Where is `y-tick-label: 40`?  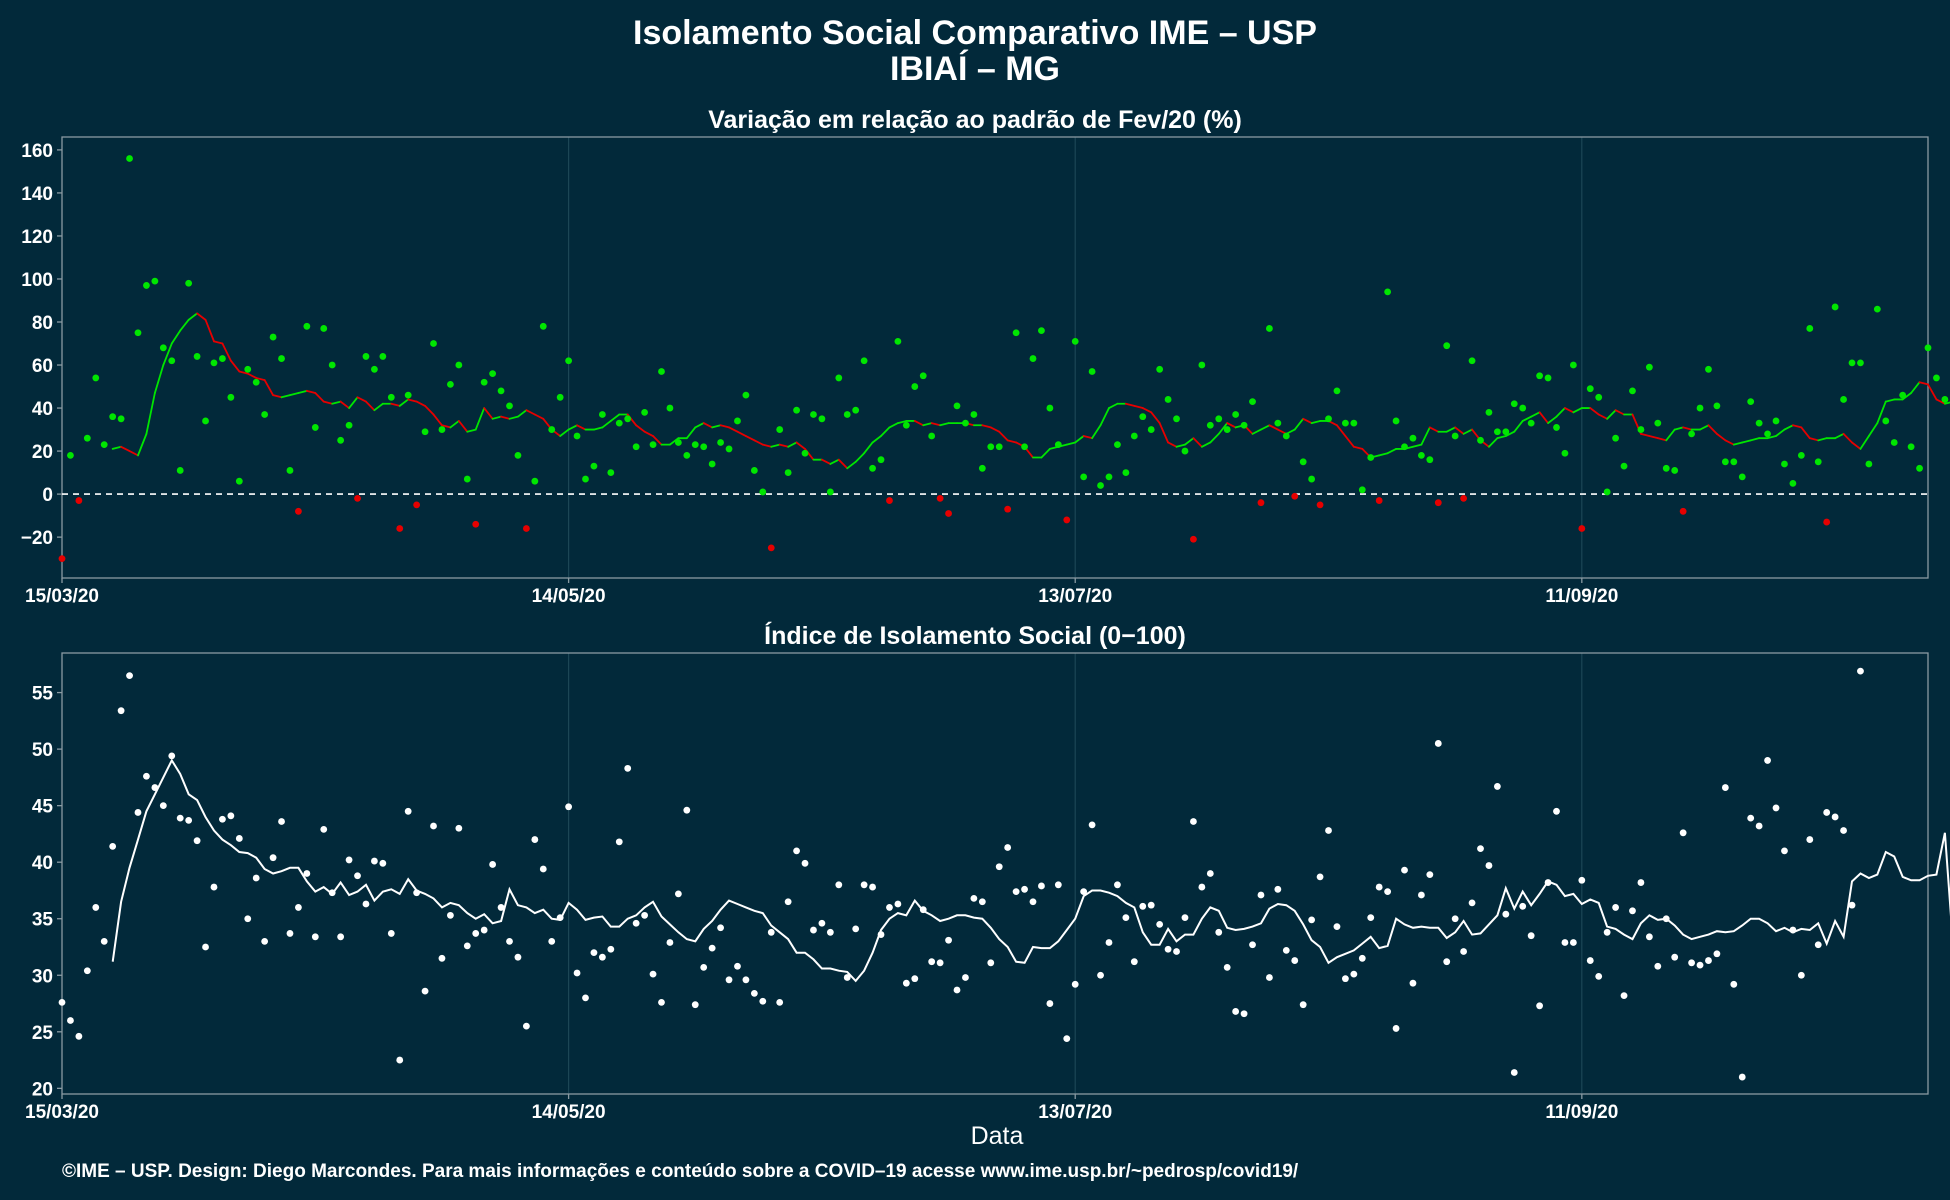 y-tick-label: 40 is located at coordinates (42, 409).